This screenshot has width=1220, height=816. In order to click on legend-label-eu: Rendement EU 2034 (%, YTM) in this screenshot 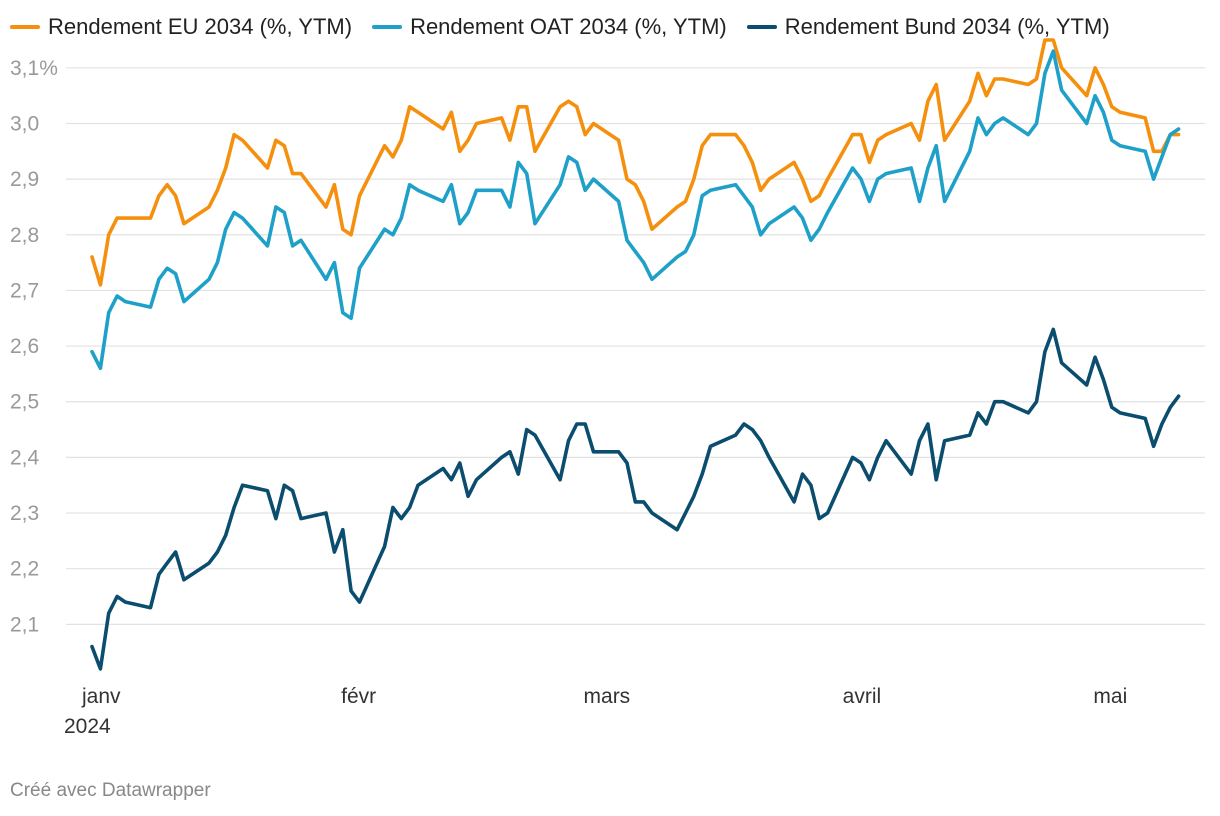, I will do `click(200, 26)`.